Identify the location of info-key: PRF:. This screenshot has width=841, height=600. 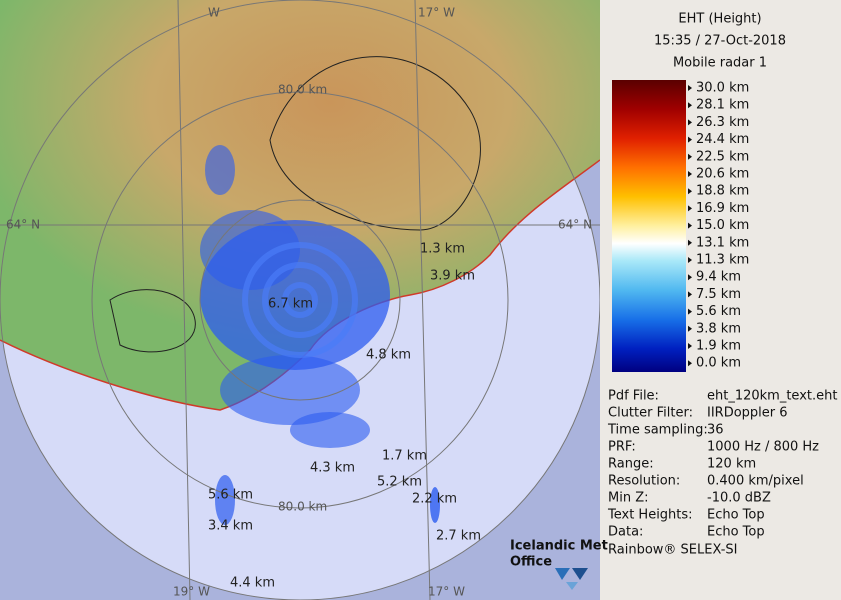
(622, 447).